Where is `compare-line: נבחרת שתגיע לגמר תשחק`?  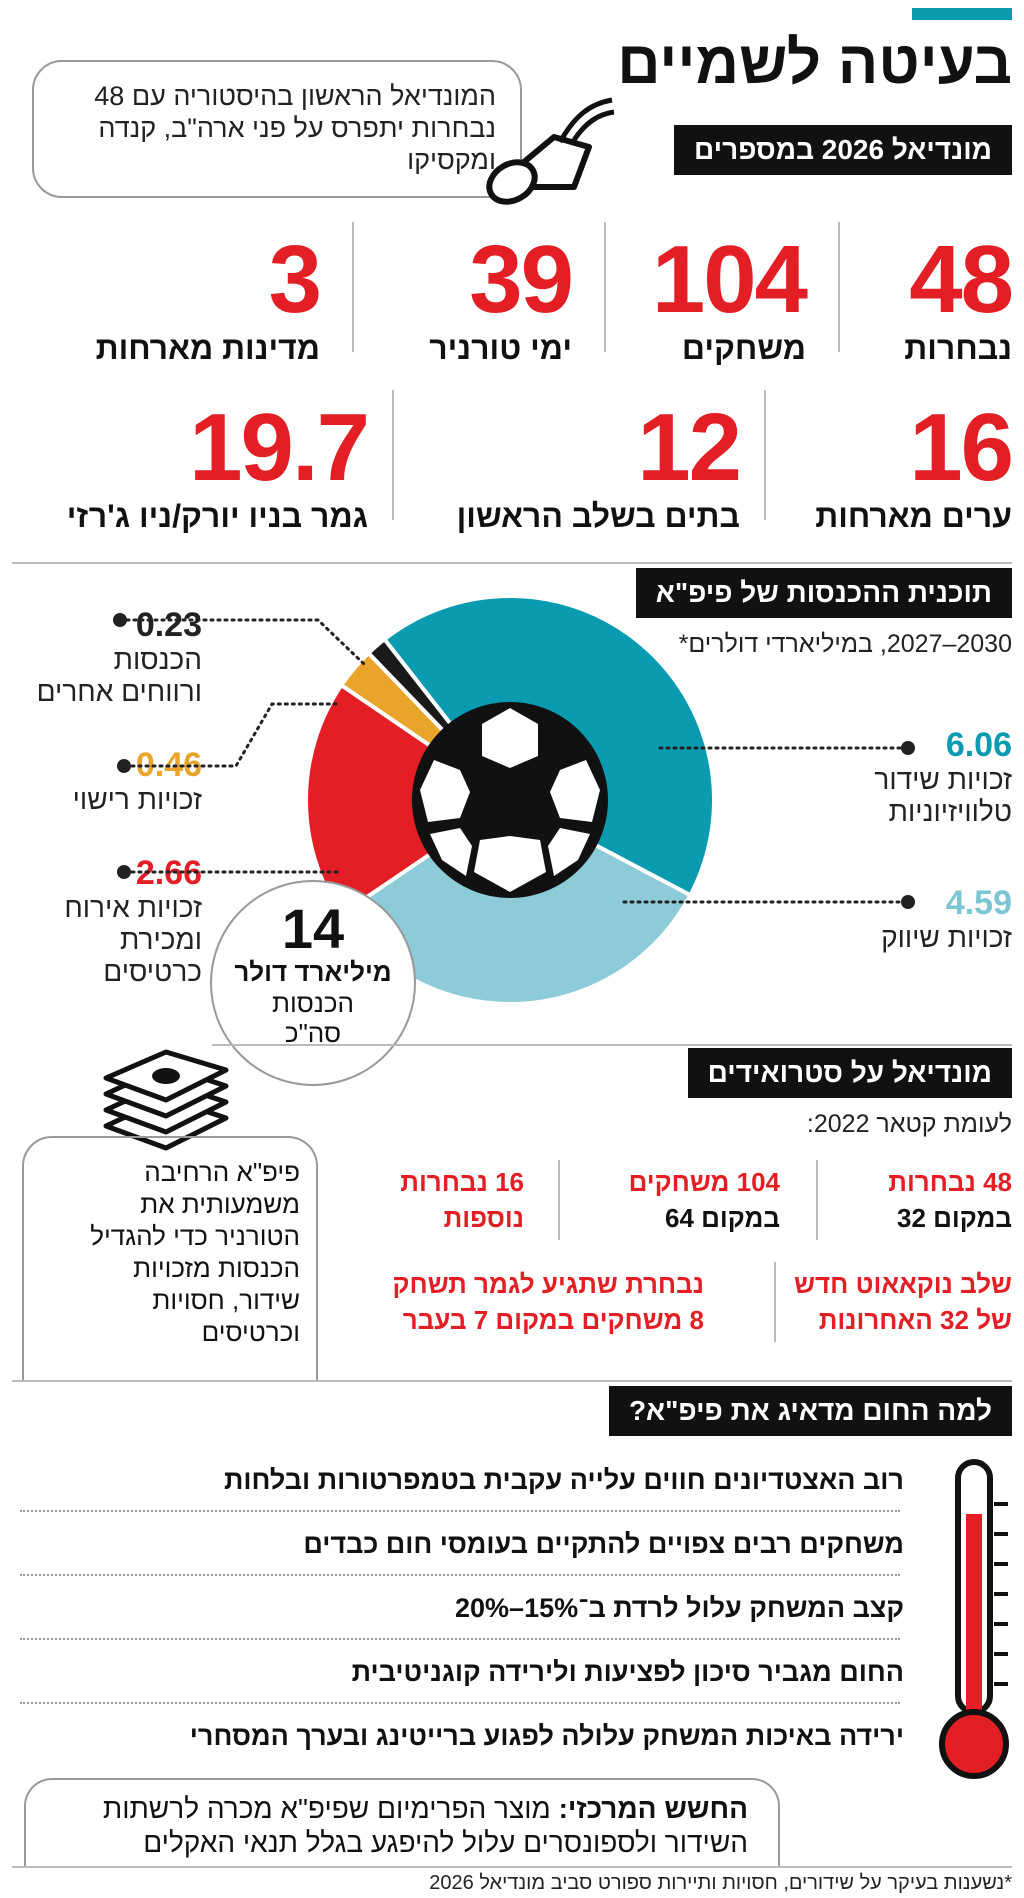 compare-line: נבחרת שתגיע לגמר תשחק is located at coordinates (548, 1284).